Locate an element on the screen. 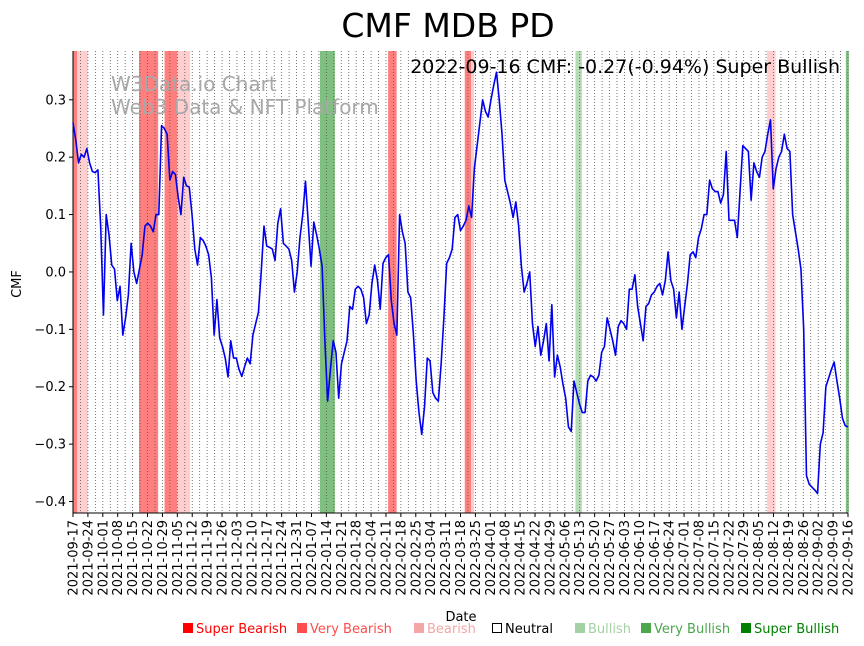  x-tick-label: 2022-05-27 is located at coordinates (610, 558).